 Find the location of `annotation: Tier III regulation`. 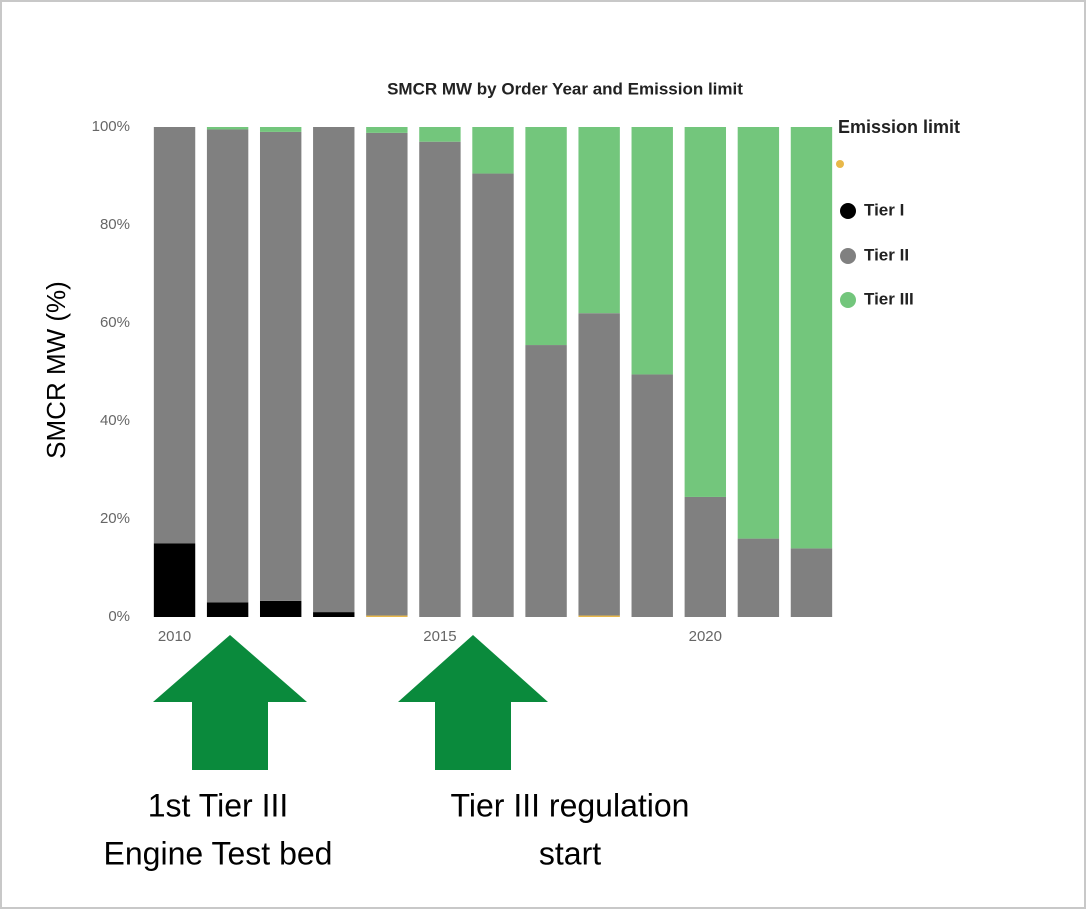

annotation: Tier III regulation is located at coordinates (570, 805).